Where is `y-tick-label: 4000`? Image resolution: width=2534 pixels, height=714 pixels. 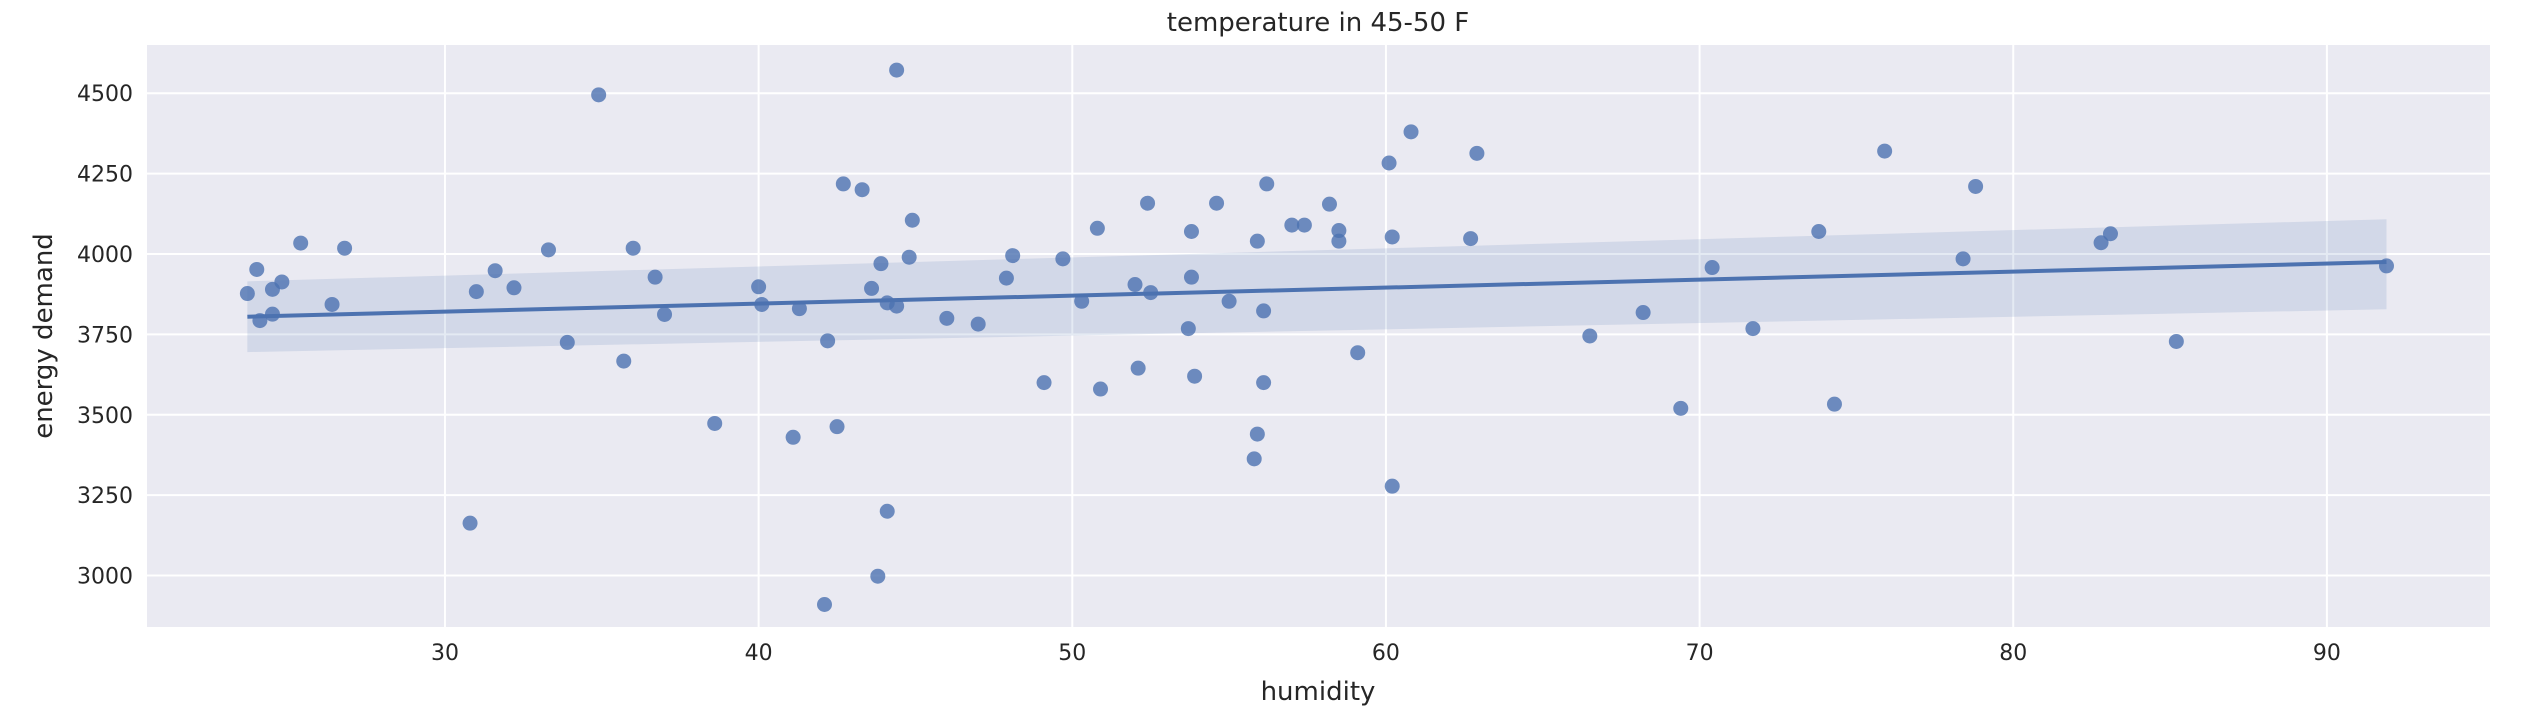
y-tick-label: 4000 is located at coordinates (105, 255).